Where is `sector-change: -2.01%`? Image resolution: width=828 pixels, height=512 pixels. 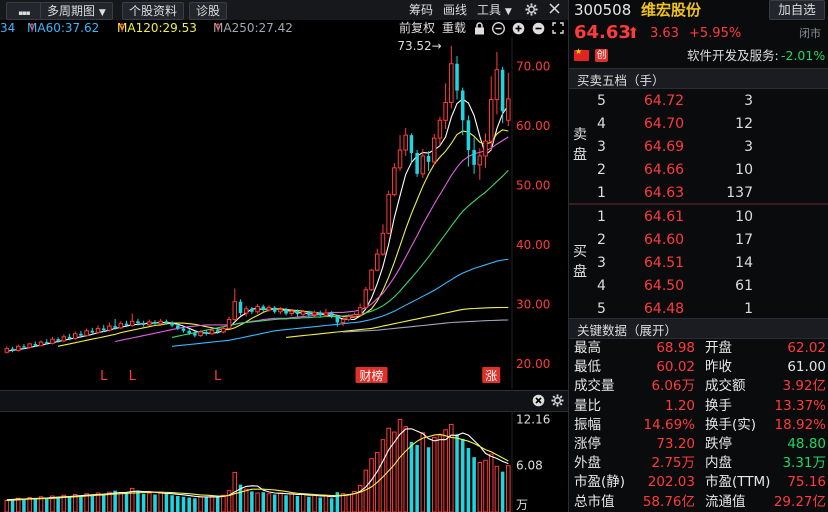
sector-change: -2.01% is located at coordinates (803, 55).